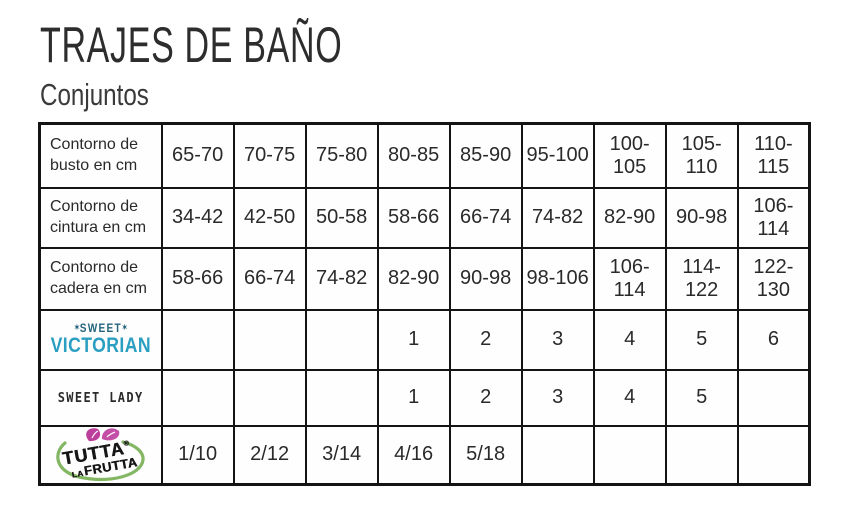 Image resolution: width=854 pixels, height=521 pixels. I want to click on size-cell: 5/18, so click(485, 454).